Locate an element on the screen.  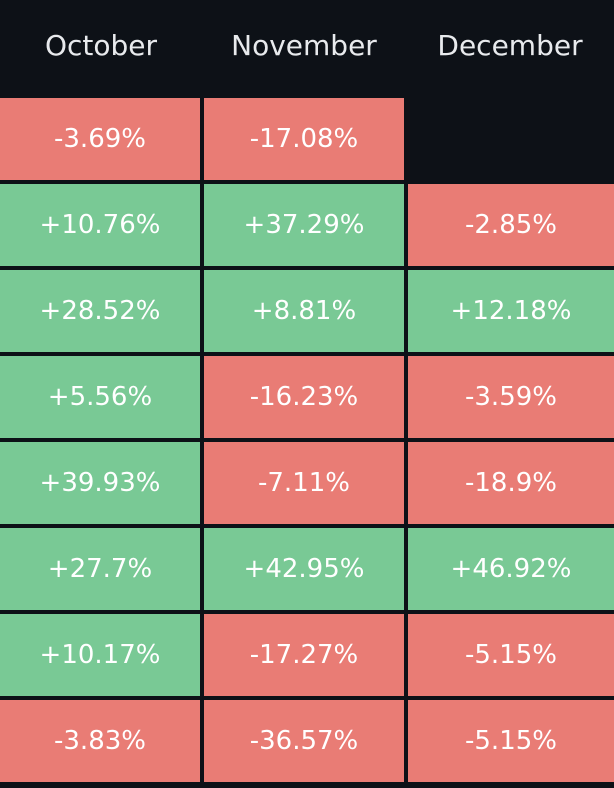
table-row: +28.52% +8.81% +12.18% is located at coordinates (307, 313).